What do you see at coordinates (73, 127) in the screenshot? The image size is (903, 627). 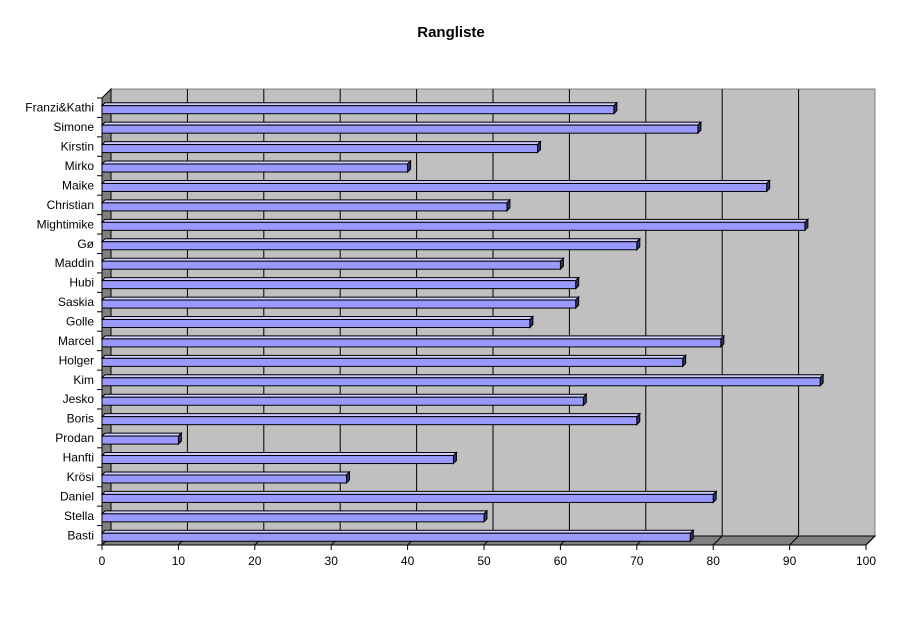 I see `category-label: Simone` at bounding box center [73, 127].